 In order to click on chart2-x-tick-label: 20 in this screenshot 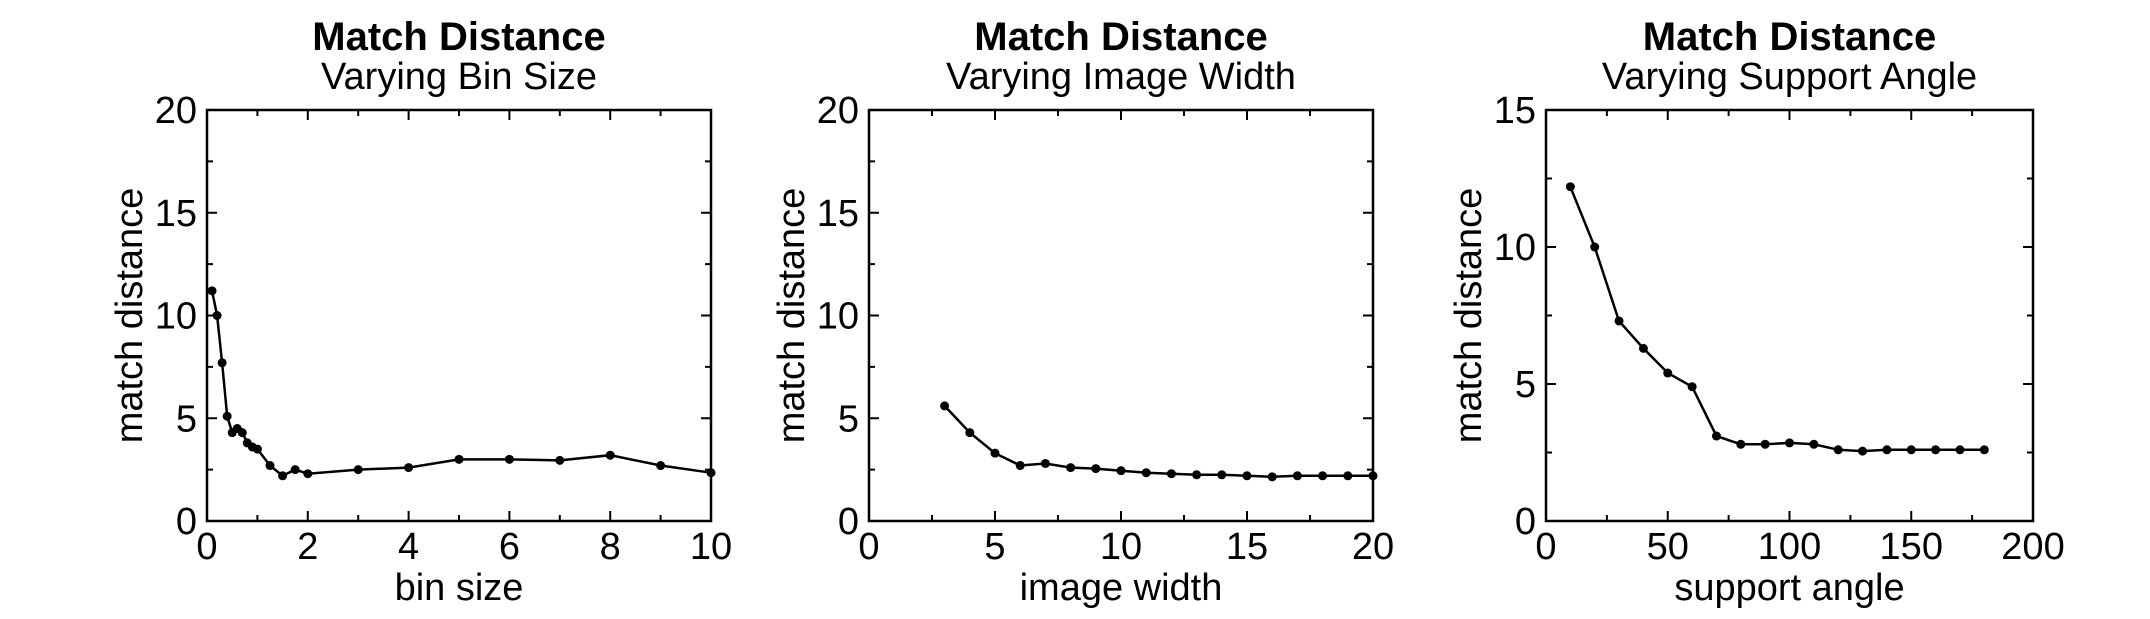, I will do `click(1373, 547)`.